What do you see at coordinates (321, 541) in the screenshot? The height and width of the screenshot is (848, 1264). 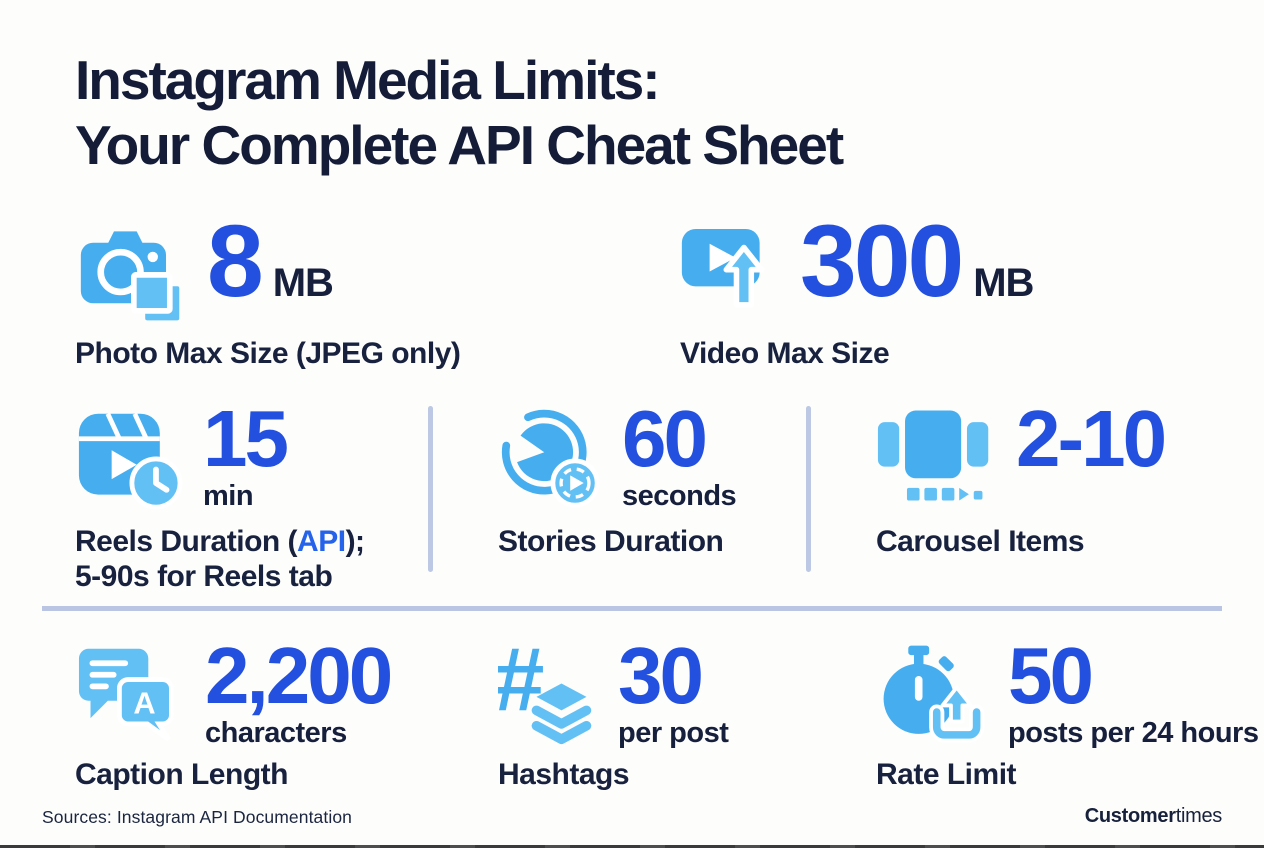 I see `api-highlight: API` at bounding box center [321, 541].